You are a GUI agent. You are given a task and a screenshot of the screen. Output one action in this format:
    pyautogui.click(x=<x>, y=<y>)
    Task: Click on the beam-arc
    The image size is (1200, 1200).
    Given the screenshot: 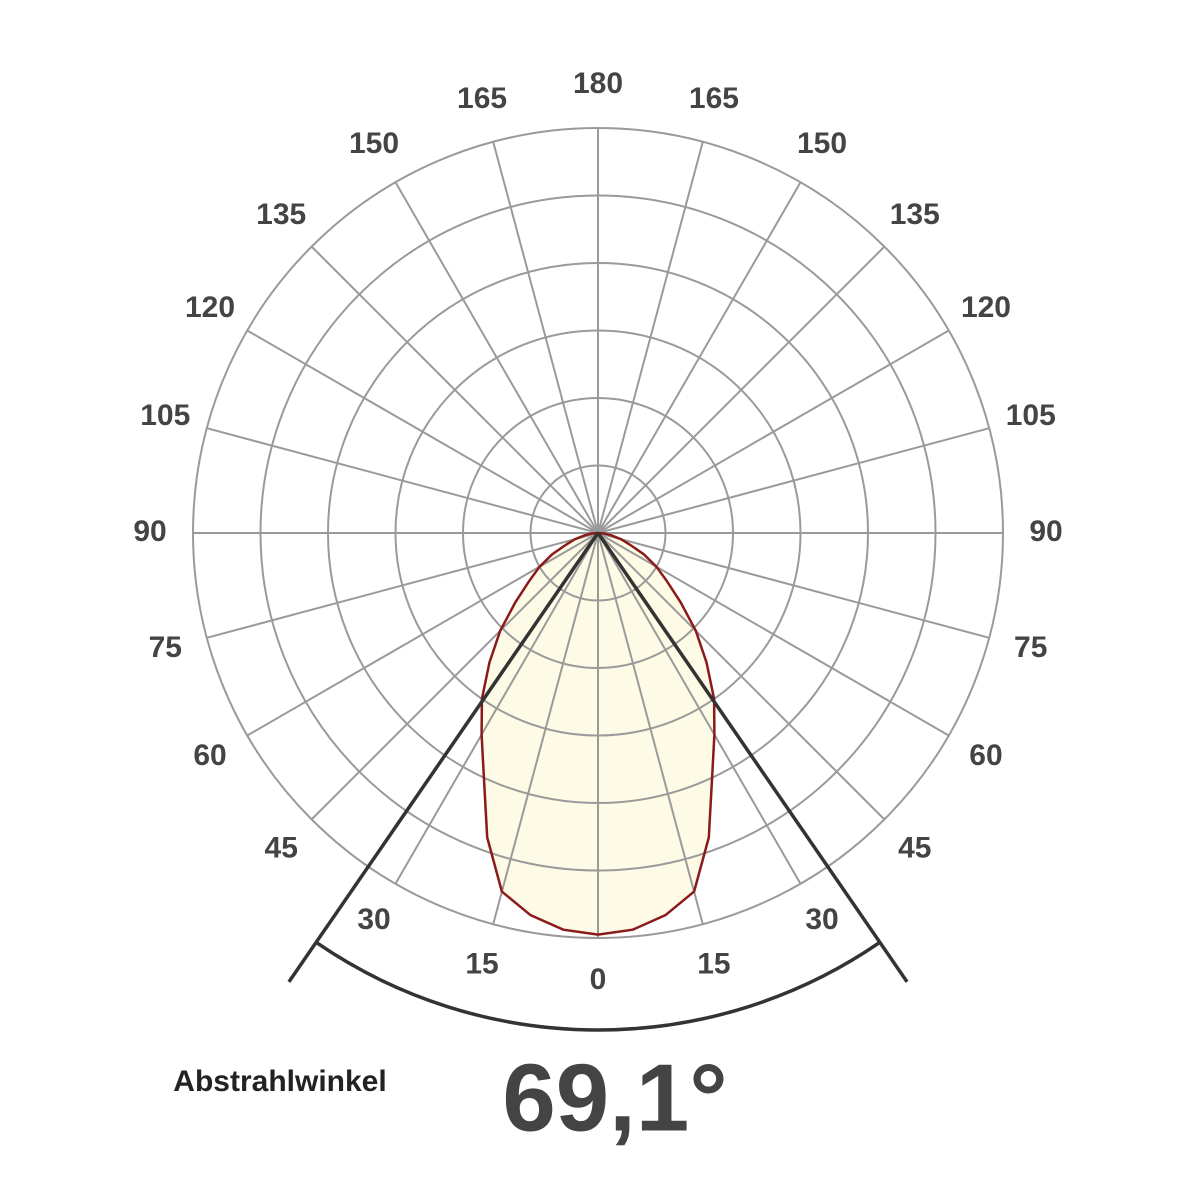 What is the action you would take?
    pyautogui.click(x=598, y=986)
    